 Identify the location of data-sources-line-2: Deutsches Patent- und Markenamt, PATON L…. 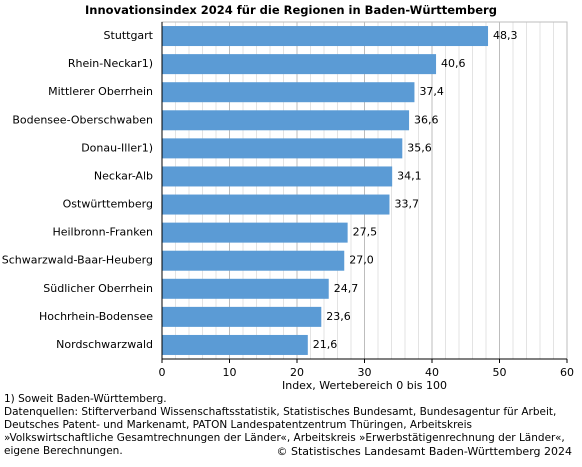
(238, 425).